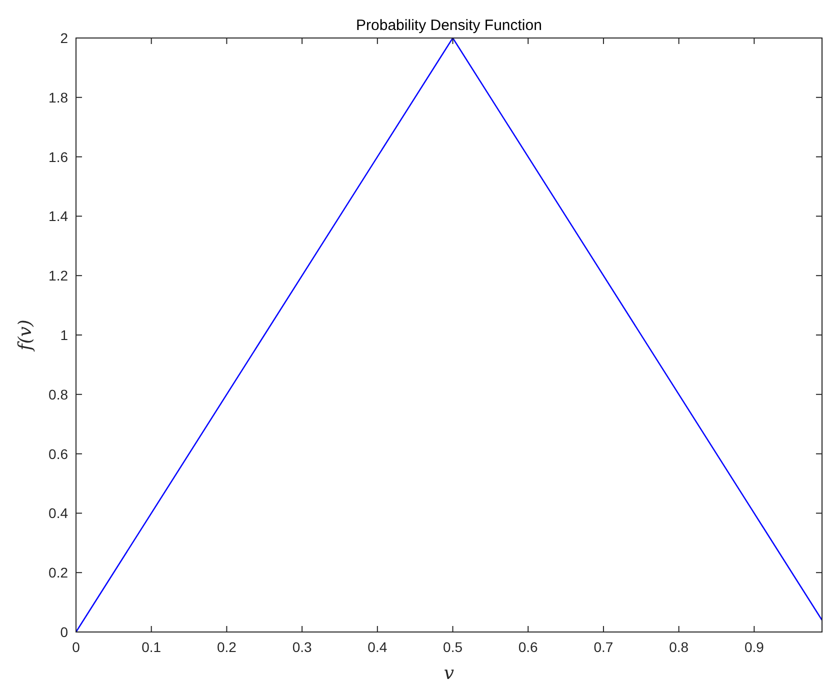  Describe the element at coordinates (453, 647) in the screenshot. I see `x-tick-label: 0.5` at that location.